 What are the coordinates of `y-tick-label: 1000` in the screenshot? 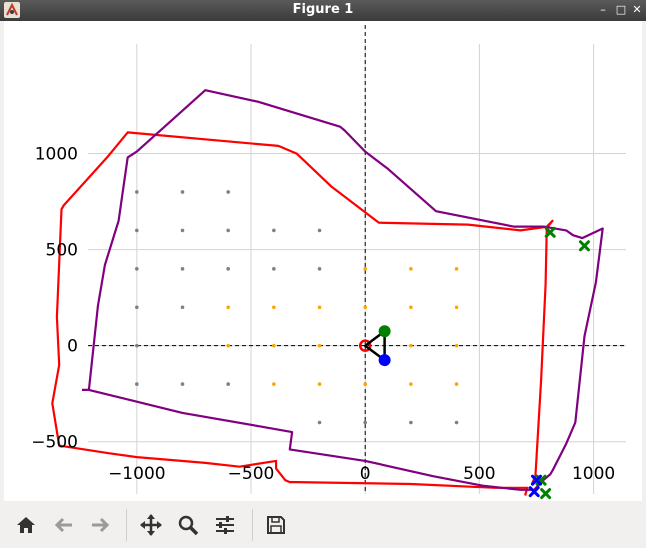 It's located at (56, 155).